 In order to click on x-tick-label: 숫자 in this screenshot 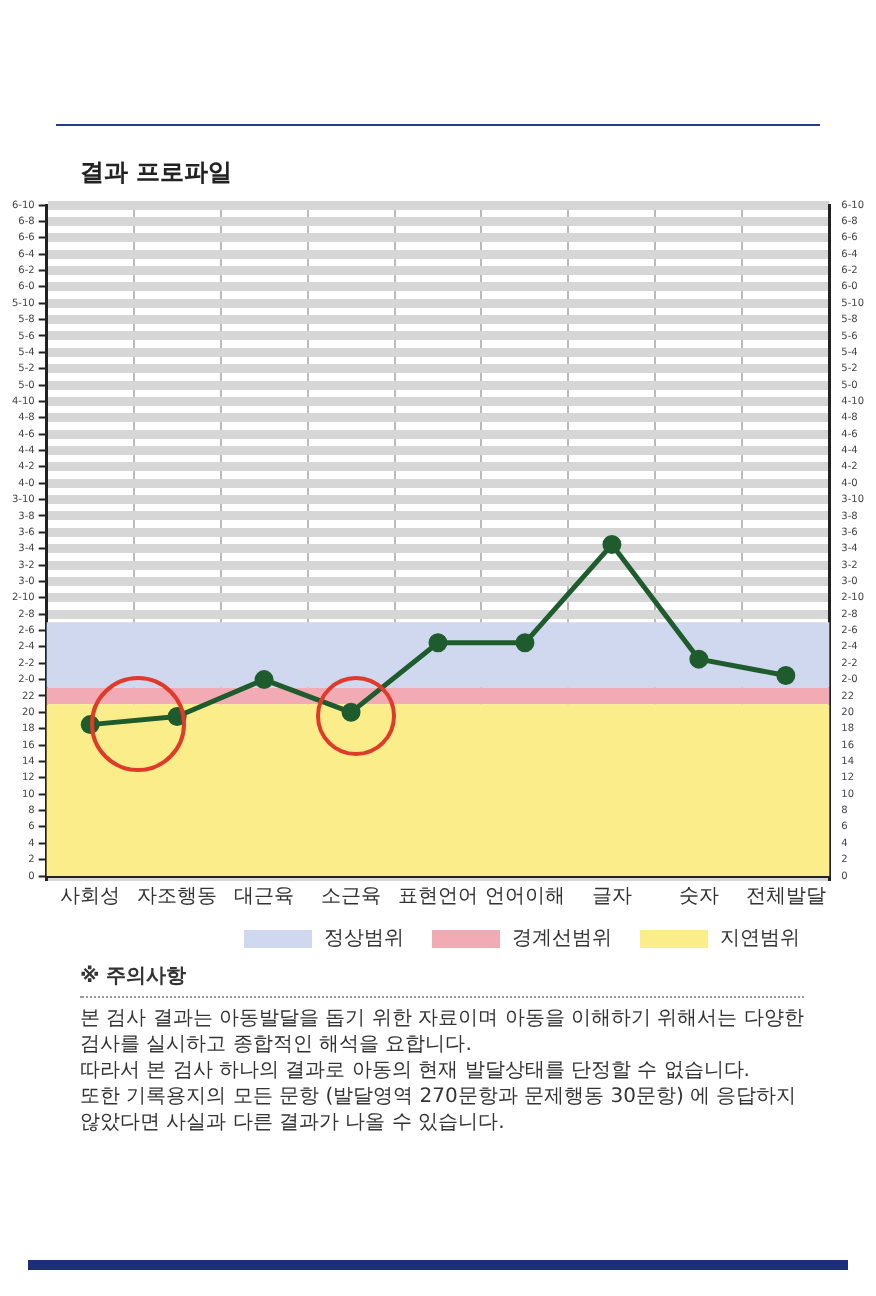, I will do `click(698, 896)`.